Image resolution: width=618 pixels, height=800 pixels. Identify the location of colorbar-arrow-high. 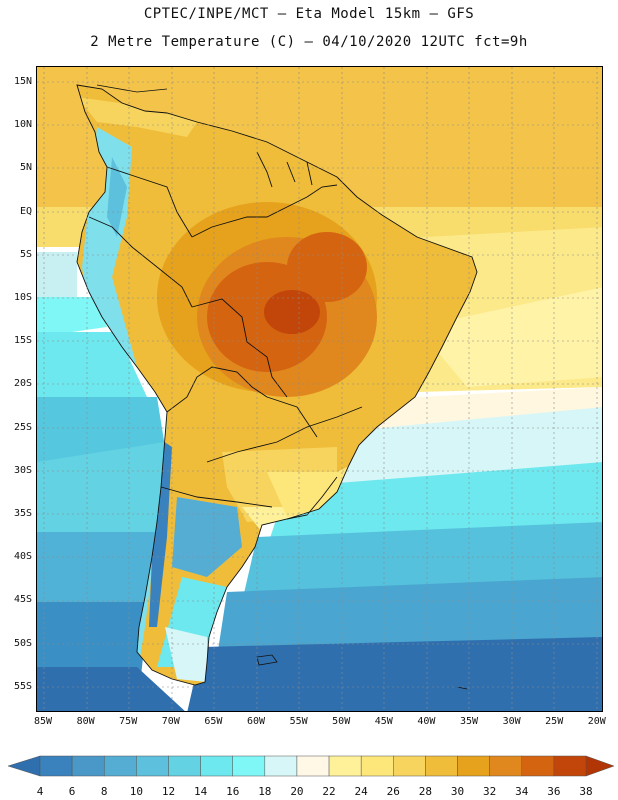
(600, 766).